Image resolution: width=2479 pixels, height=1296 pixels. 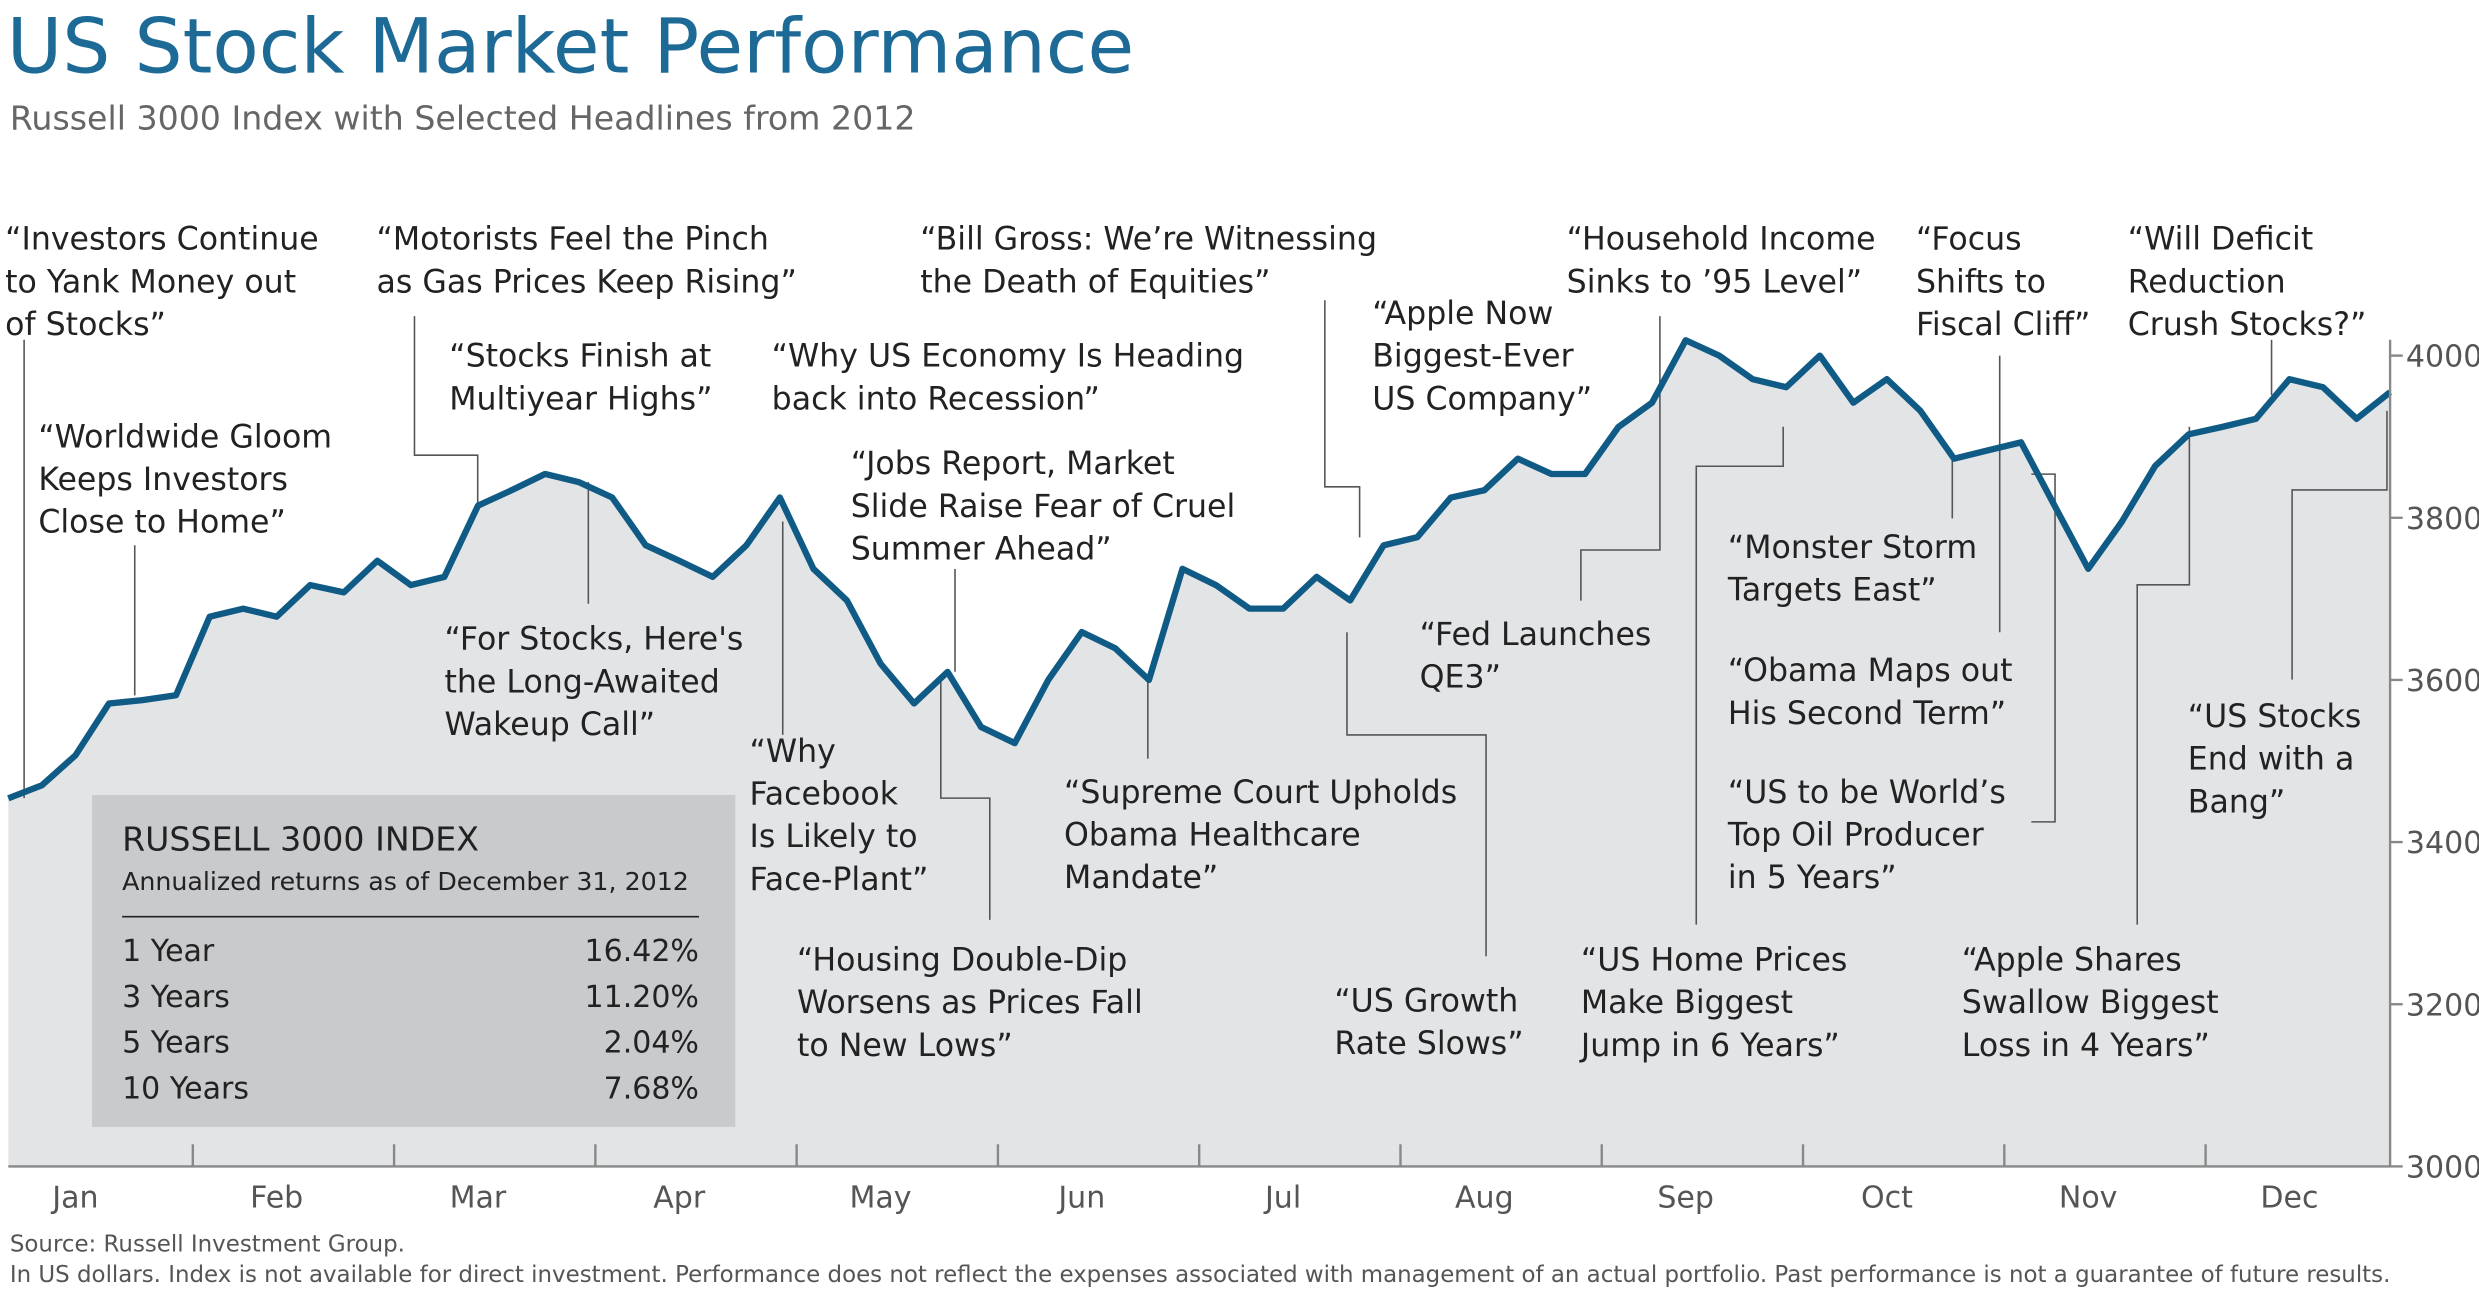 What do you see at coordinates (2072, 960) in the screenshot?
I see `annotation: “Apple Shares` at bounding box center [2072, 960].